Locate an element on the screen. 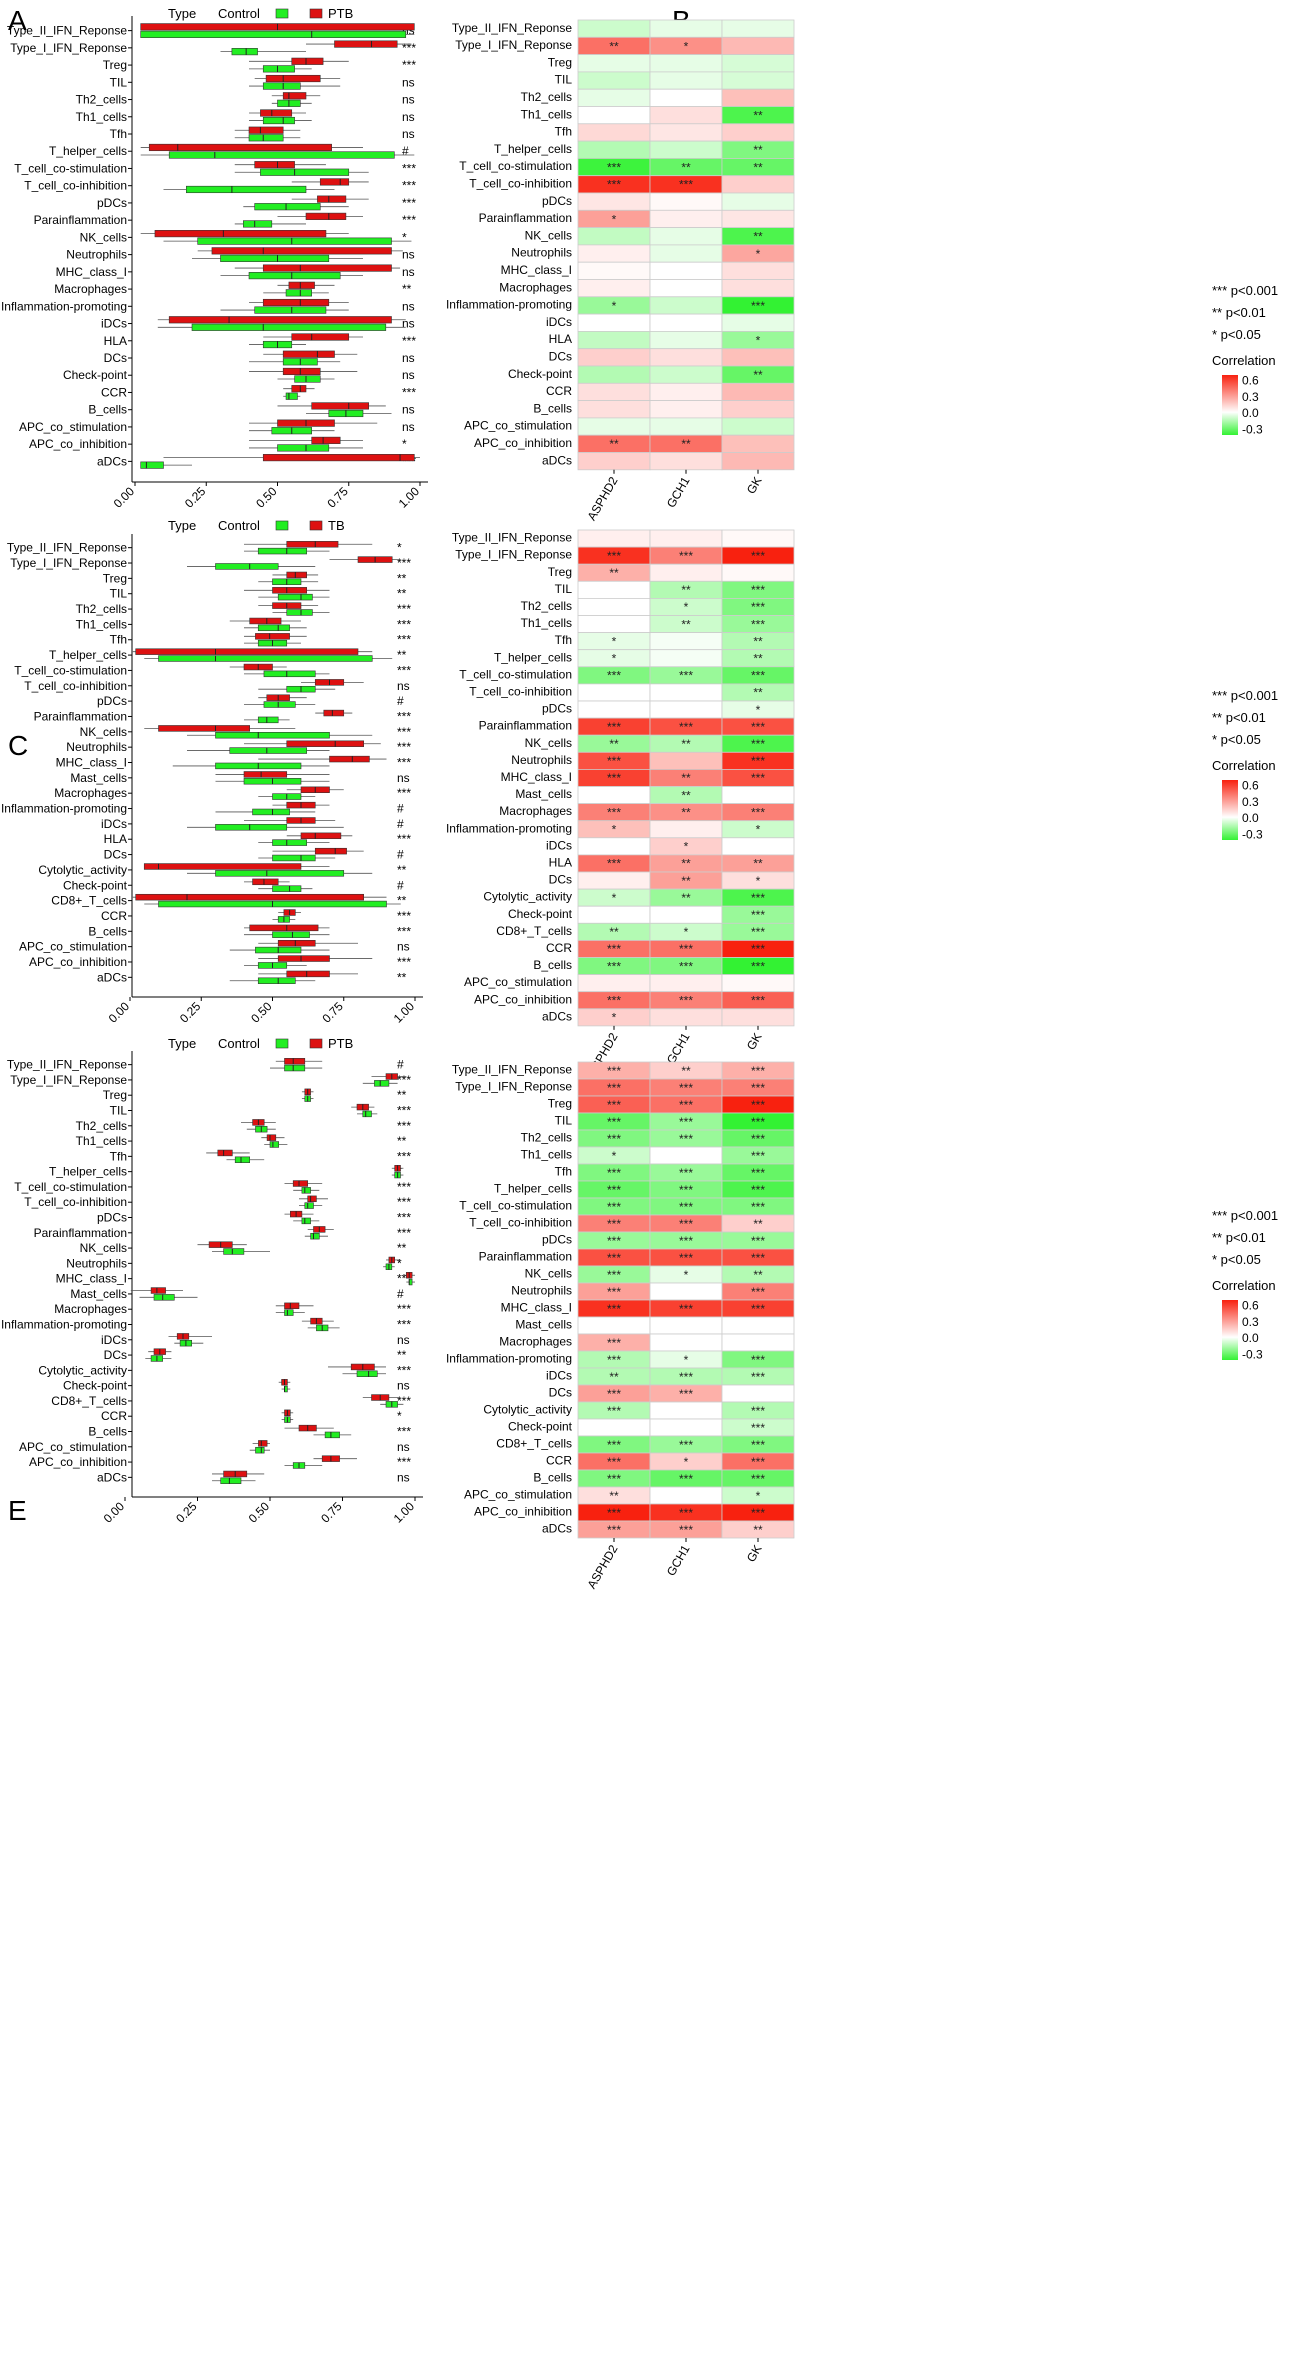  category-label: Cytolytic_activity is located at coordinates (82, 1370).